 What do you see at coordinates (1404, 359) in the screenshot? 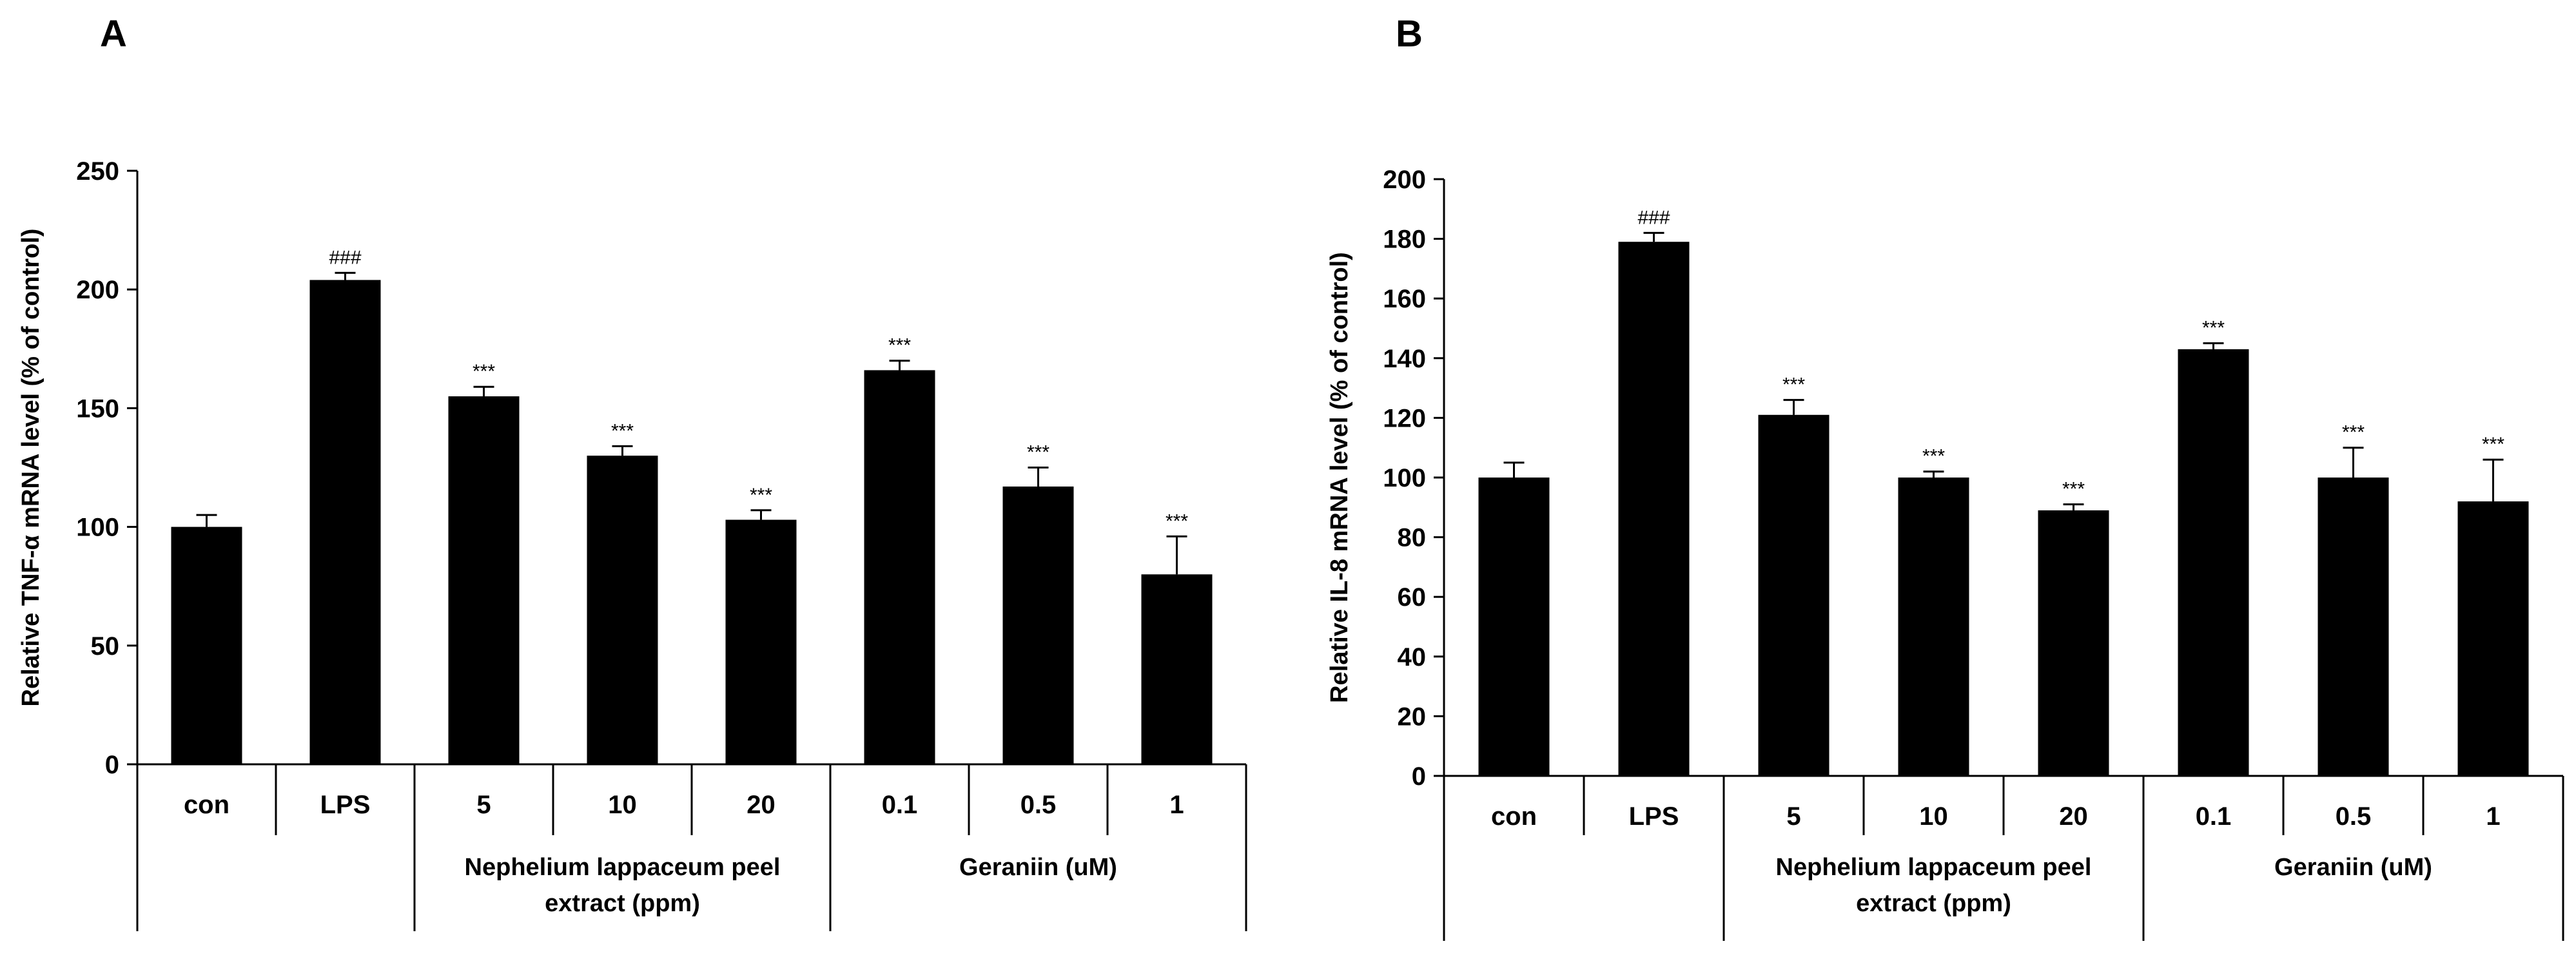
I see `y-tick-label: 140` at bounding box center [1404, 359].